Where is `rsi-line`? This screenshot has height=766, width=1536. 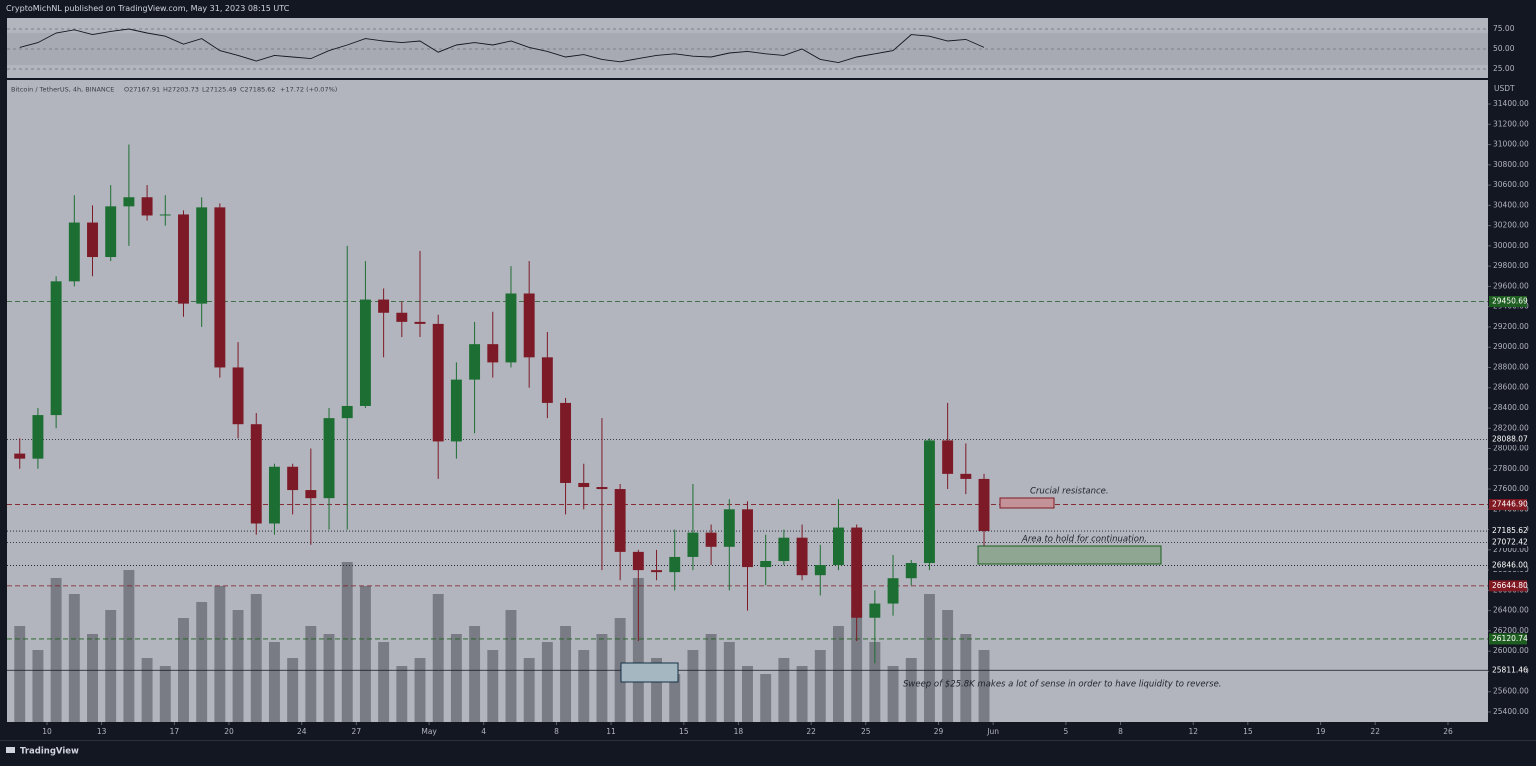
rsi-line is located at coordinates (502, 46).